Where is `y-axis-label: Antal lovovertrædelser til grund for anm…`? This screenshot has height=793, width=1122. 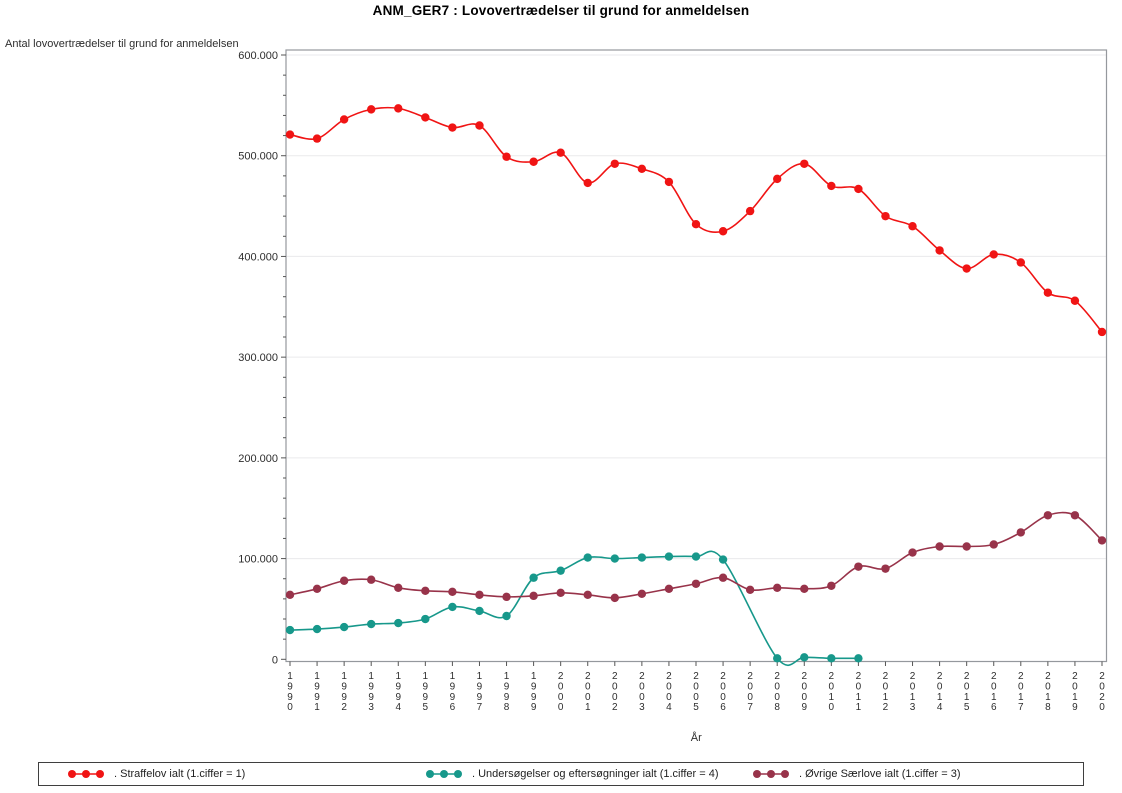
y-axis-label: Antal lovovertrædelser til grund for anm… is located at coordinates (122, 44).